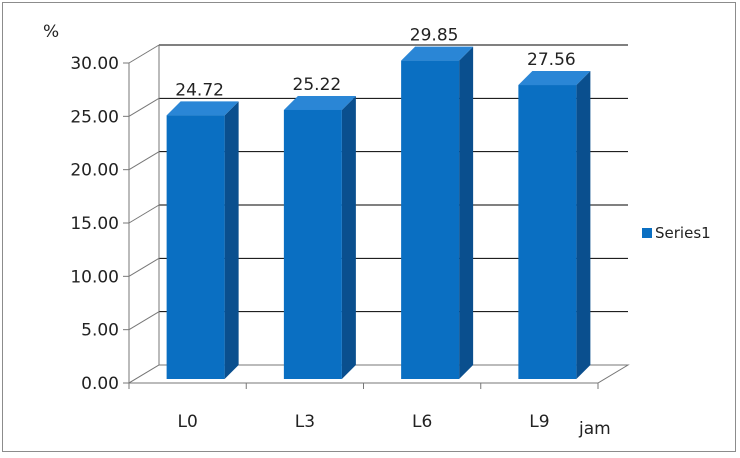 This screenshot has height=458, width=740. Describe the element at coordinates (317, 85) in the screenshot. I see `data-label: 25.22` at that location.